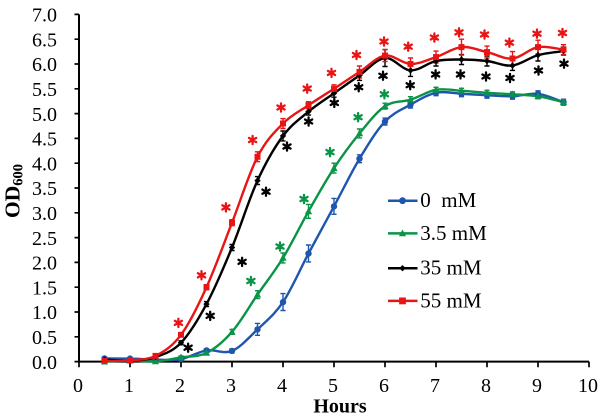 The image size is (600, 419). What do you see at coordinates (44, 16) in the screenshot?
I see `svg-text: 7.0` at bounding box center [44, 16].